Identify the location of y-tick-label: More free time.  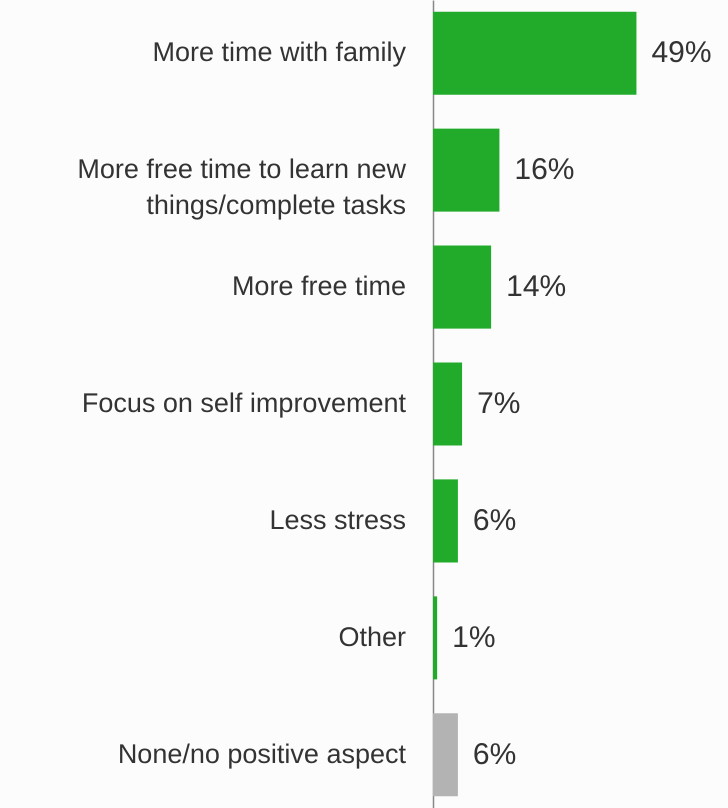
(319, 286).